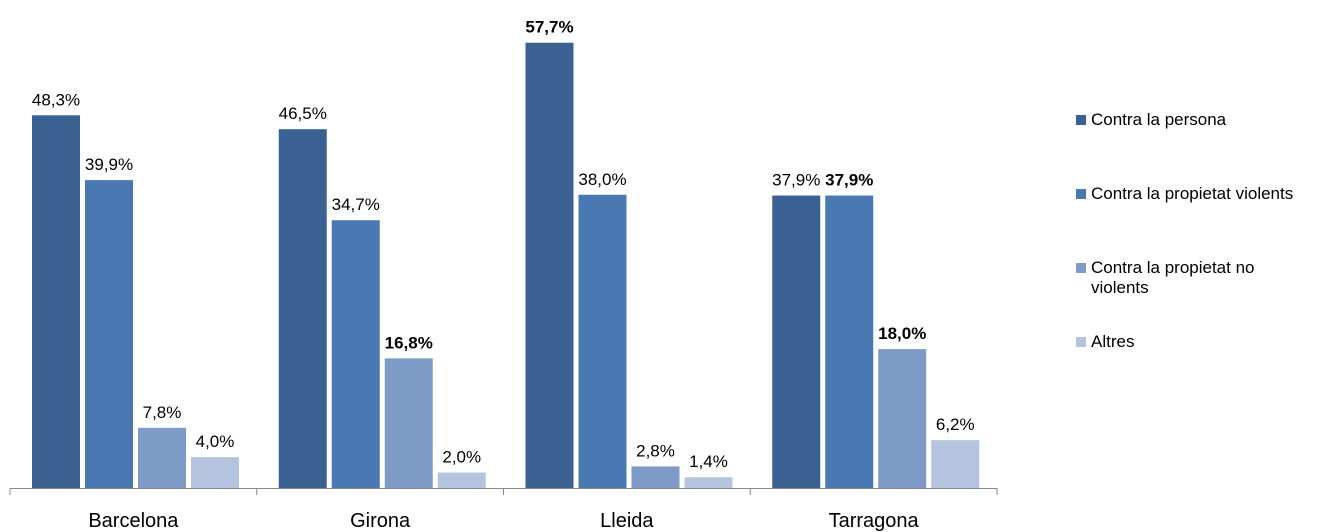 The height and width of the screenshot is (532, 1327). I want to click on legend-label: Contra la propietat no violents, so click(1173, 277).